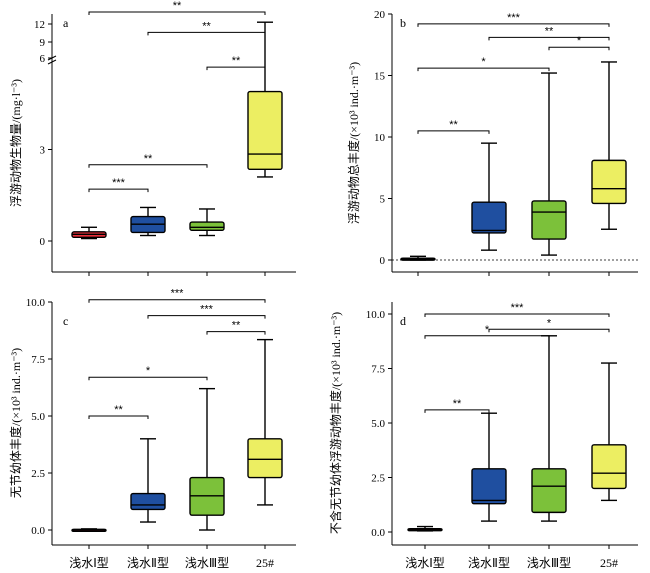 The height and width of the screenshot is (573, 650). I want to click on y-tick-label: 3, so click(43, 151).